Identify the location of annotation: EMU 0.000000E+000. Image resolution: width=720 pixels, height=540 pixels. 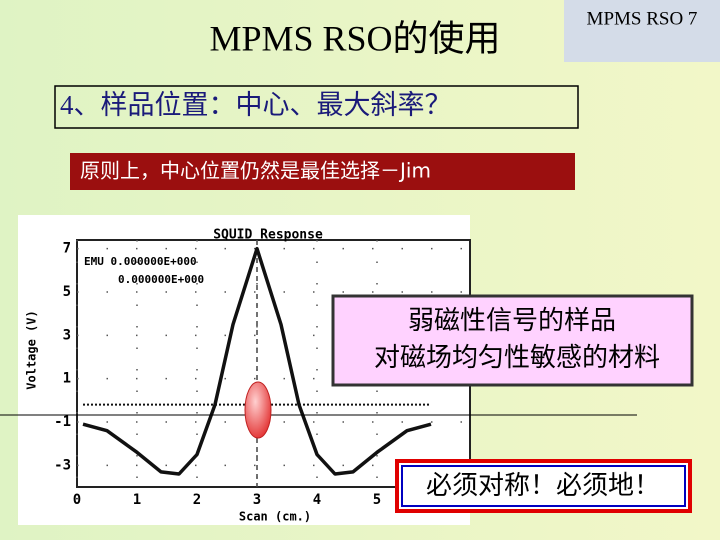
(140, 261).